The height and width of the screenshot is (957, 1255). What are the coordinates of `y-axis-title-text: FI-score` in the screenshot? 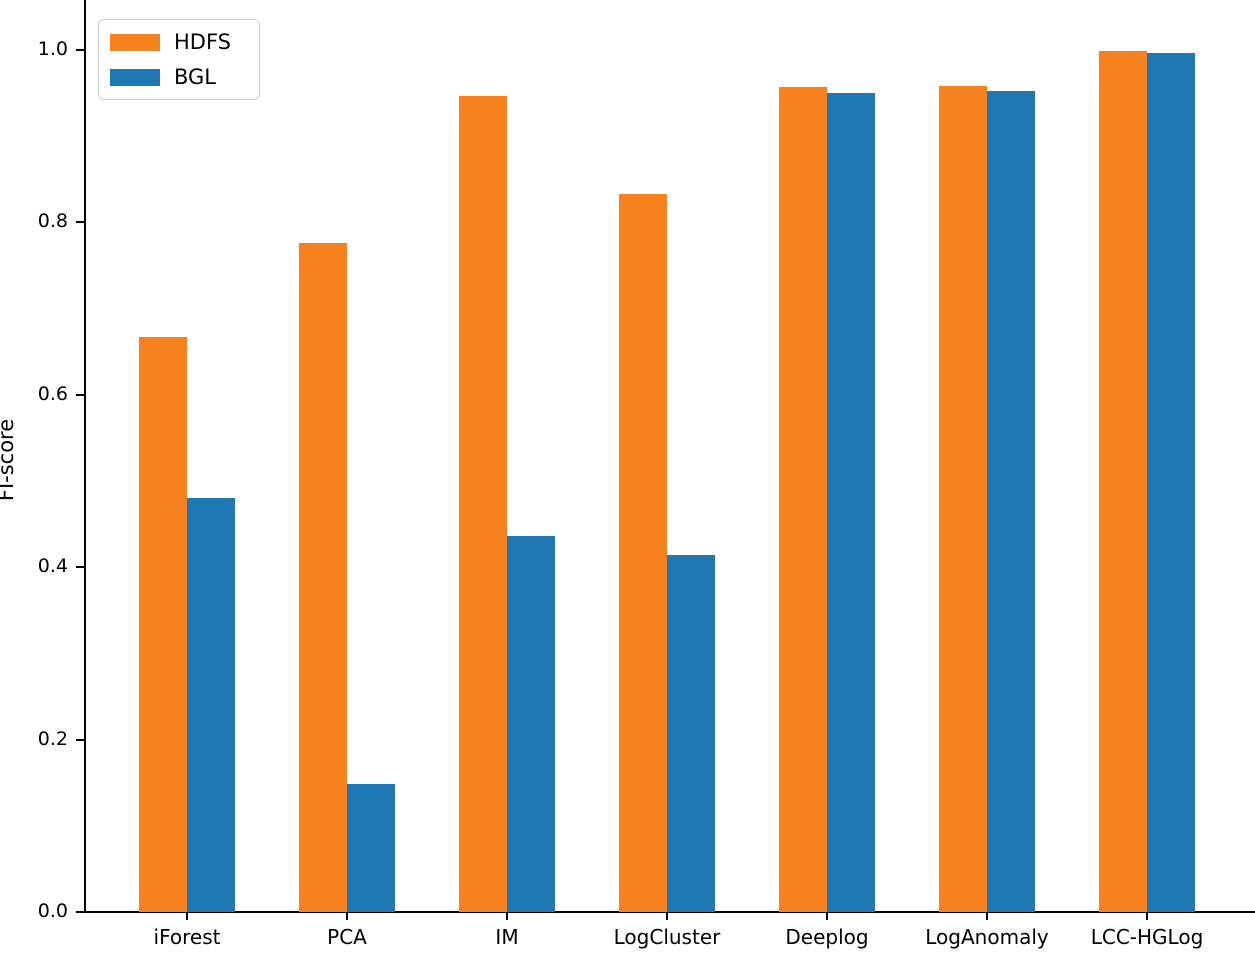 It's located at (9, 460).